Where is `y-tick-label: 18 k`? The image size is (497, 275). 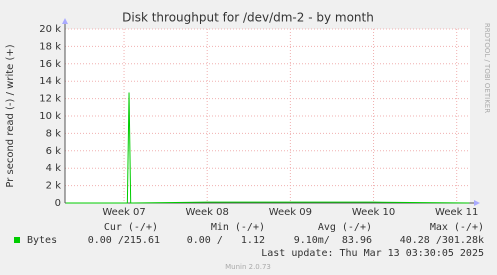
y-tick-label: 18 k is located at coordinates (50, 46).